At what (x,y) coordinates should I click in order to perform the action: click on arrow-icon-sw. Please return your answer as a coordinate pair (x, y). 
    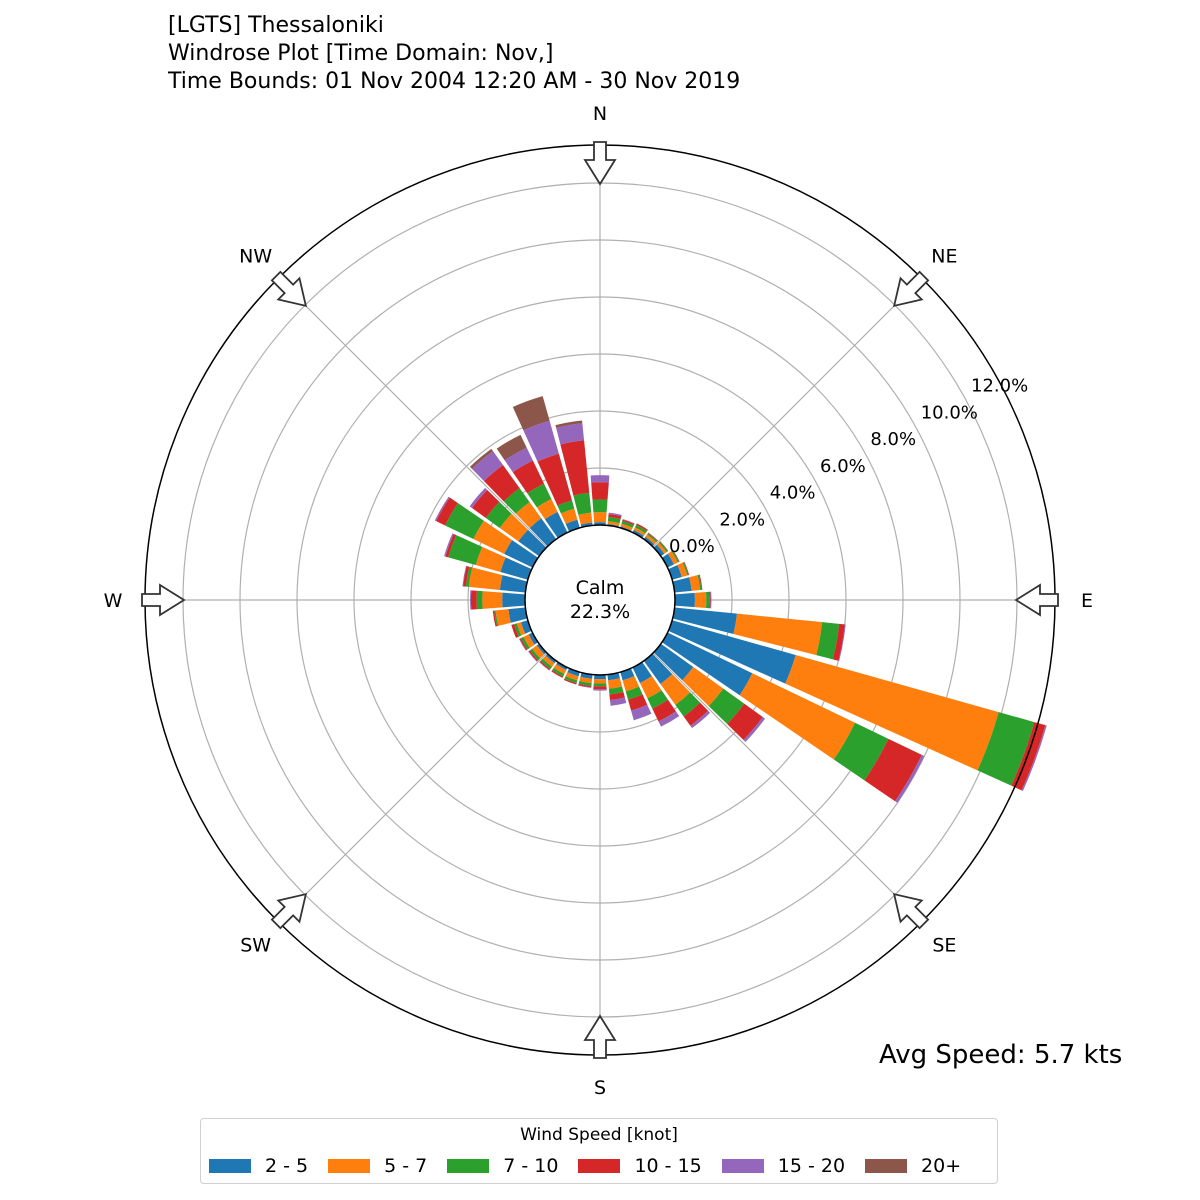
    Looking at the image, I should click on (289, 911).